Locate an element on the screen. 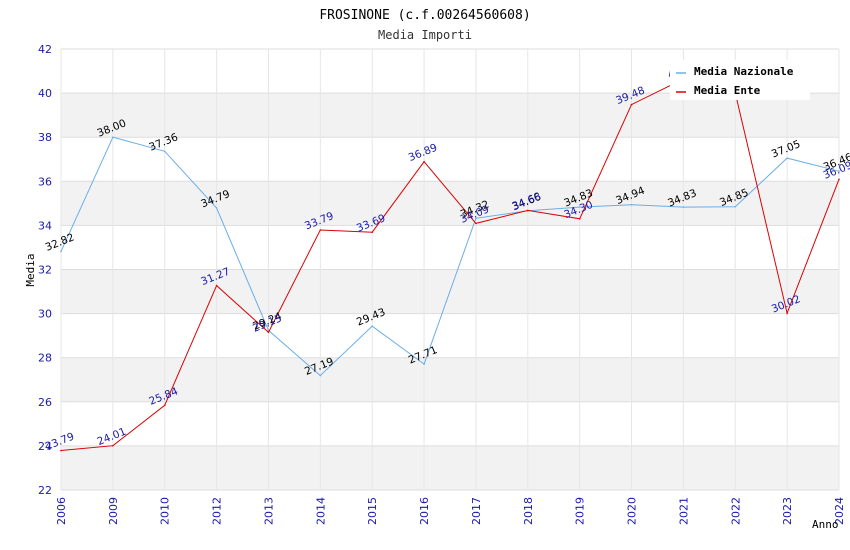 The image size is (850, 550). y-tick-label: 28 is located at coordinates (45, 358).